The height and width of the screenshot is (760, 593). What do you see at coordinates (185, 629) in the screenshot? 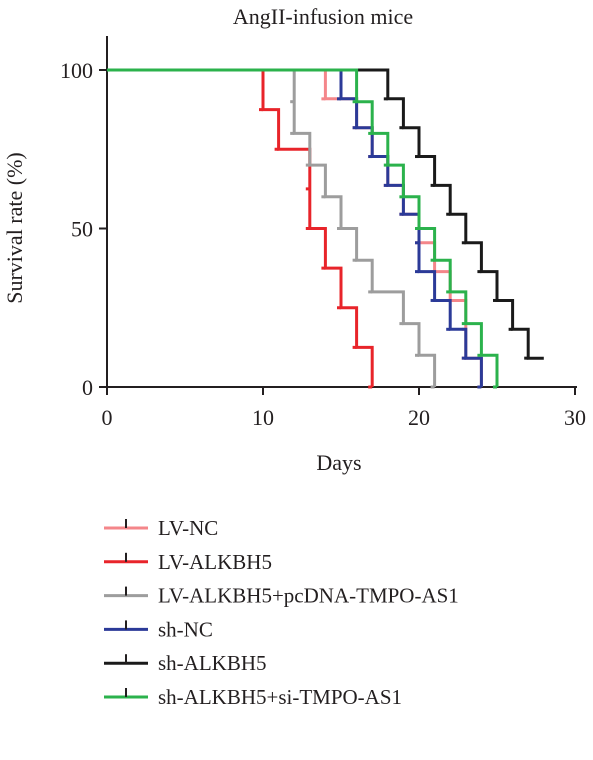
I see `legend-label: sh-NC` at bounding box center [185, 629].